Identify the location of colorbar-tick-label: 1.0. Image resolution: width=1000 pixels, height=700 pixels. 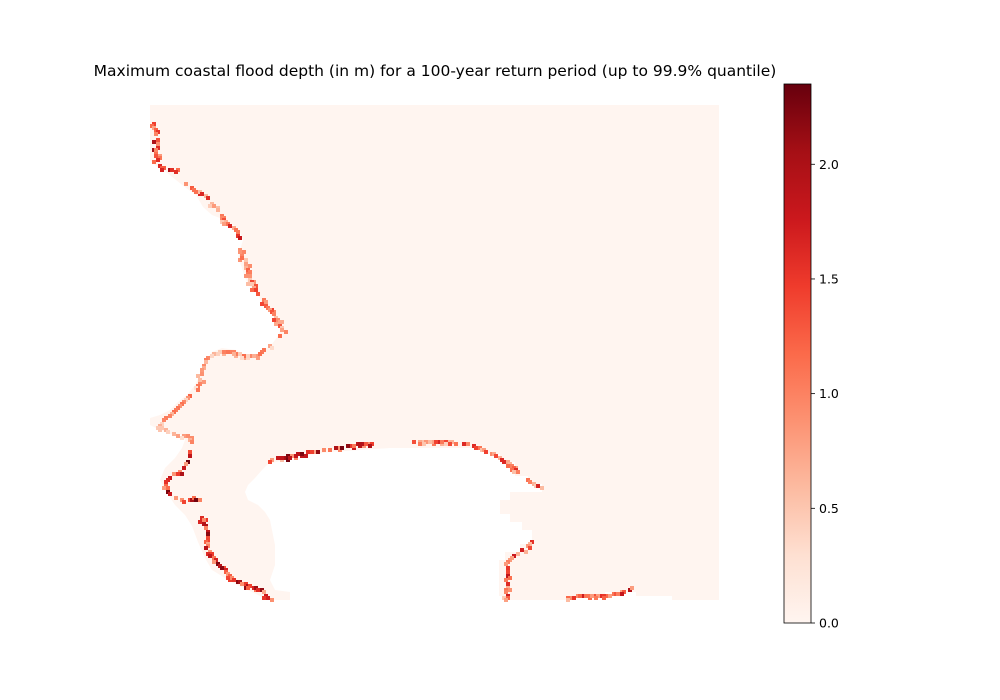
(829, 393).